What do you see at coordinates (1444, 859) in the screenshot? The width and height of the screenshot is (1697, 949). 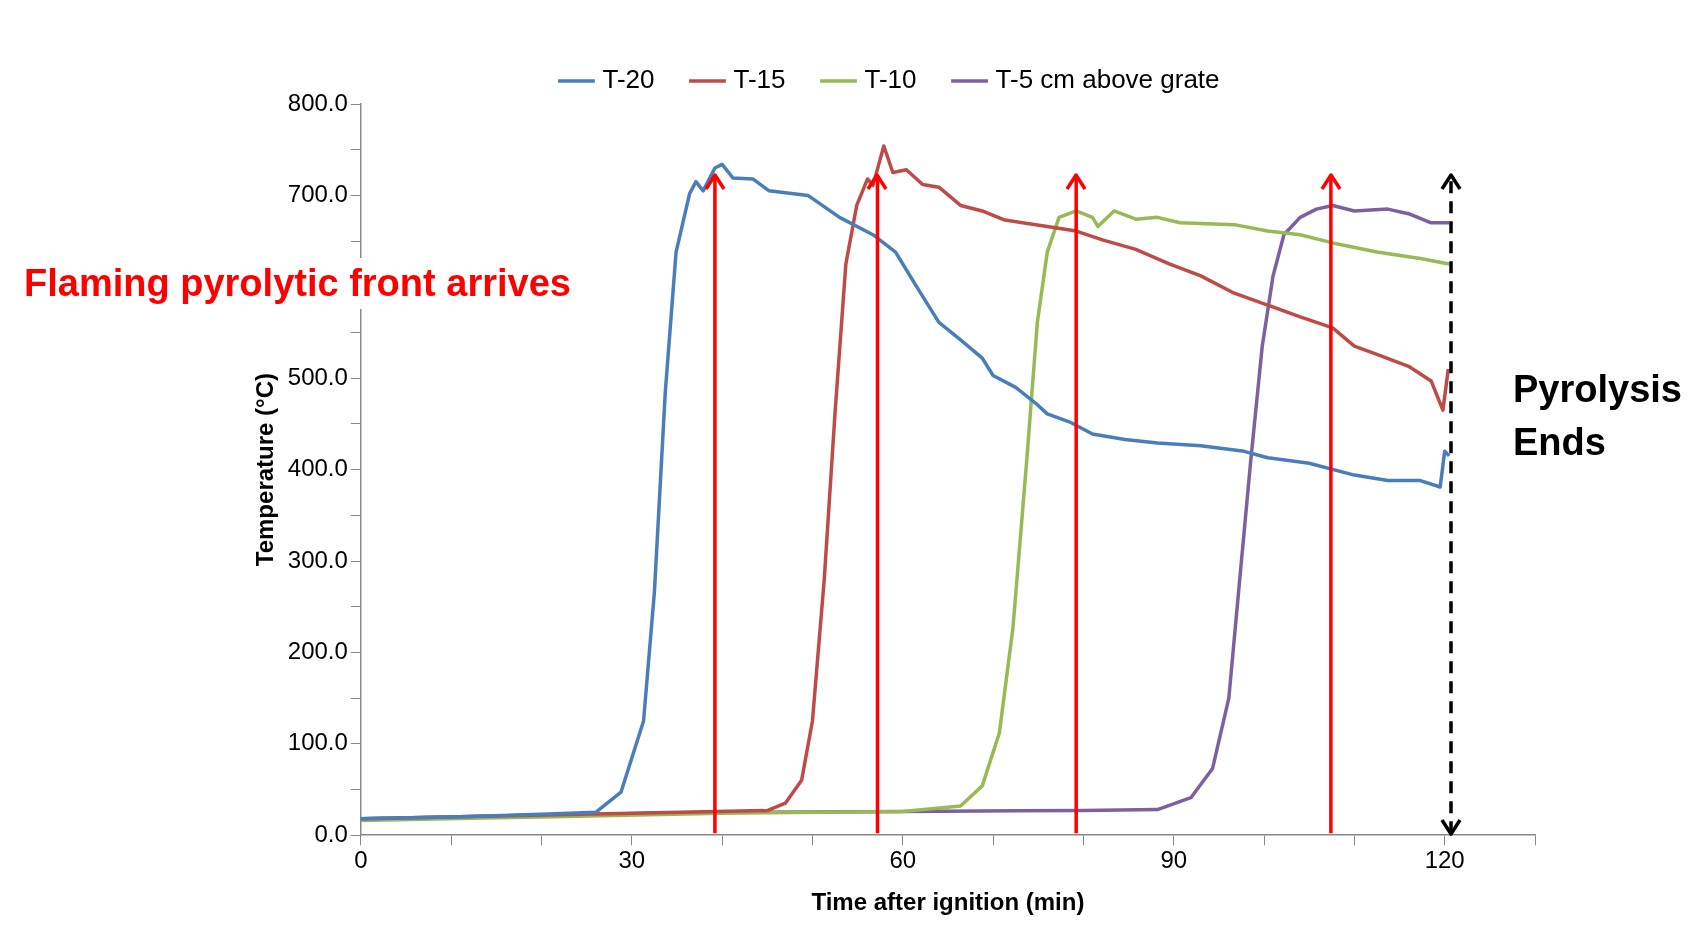 I see `x-tick-label: 120` at bounding box center [1444, 859].